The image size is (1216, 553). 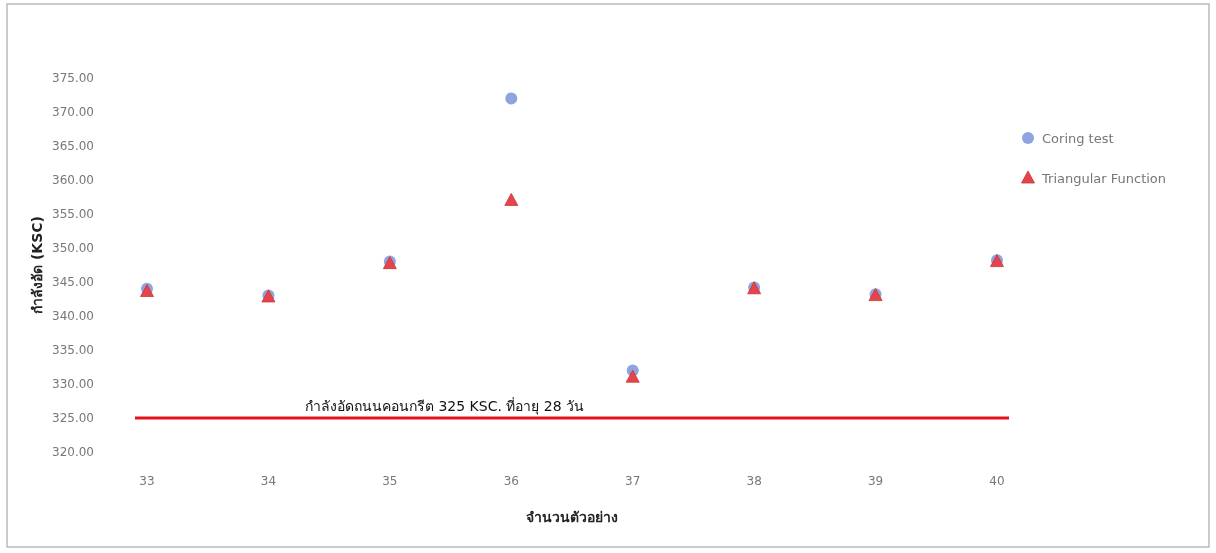 What do you see at coordinates (268, 481) in the screenshot?
I see `x-tick-label: 34` at bounding box center [268, 481].